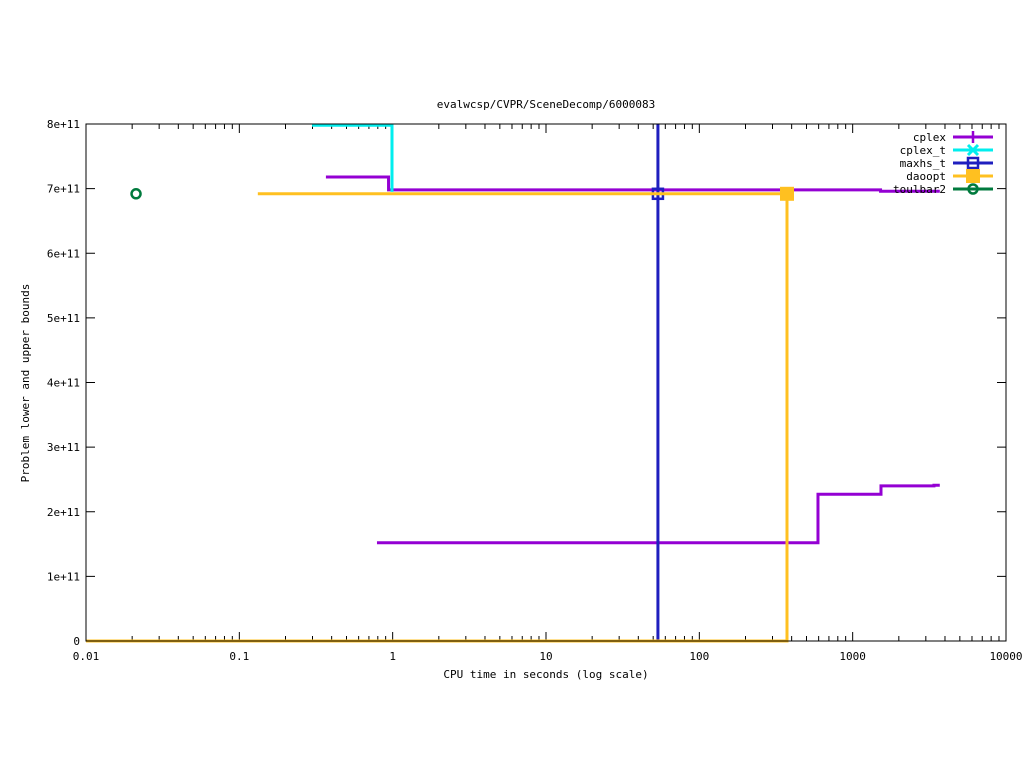 This screenshot has height=772, width=1024. Describe the element at coordinates (658, 382) in the screenshot. I see `series-maxhs_t` at that location.